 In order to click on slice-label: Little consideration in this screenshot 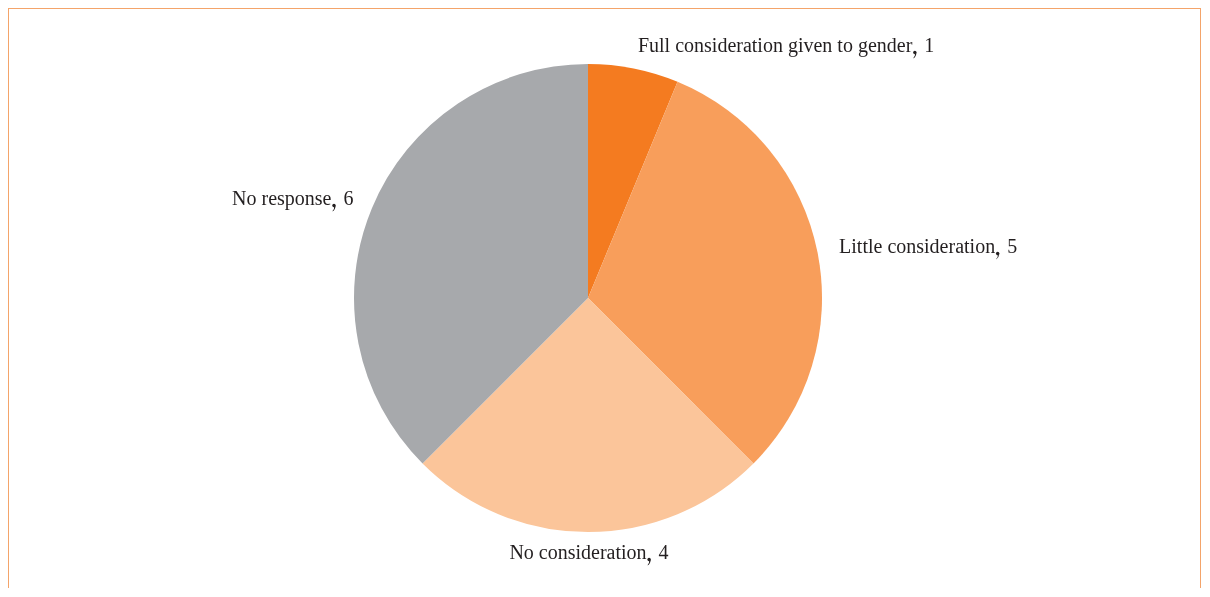, I will do `click(917, 246)`.